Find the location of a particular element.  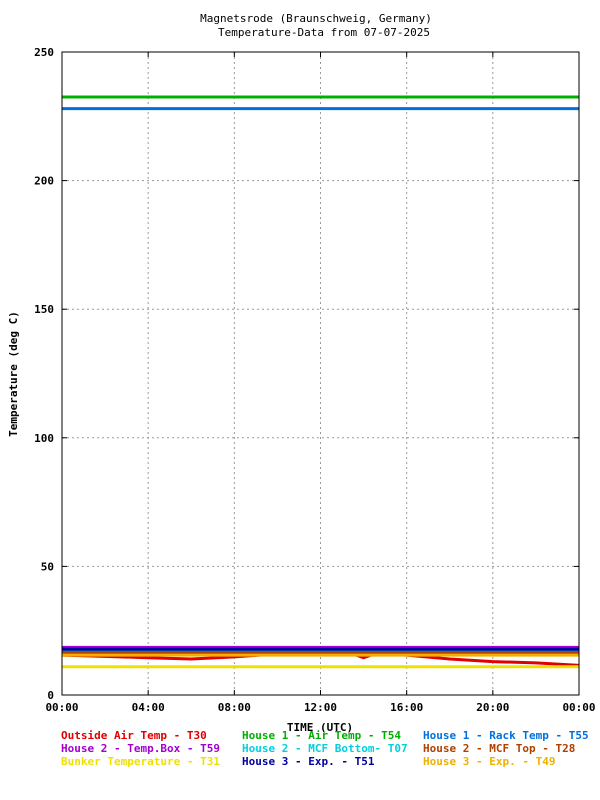

x-tick-label: 08:00 is located at coordinates (234, 707).